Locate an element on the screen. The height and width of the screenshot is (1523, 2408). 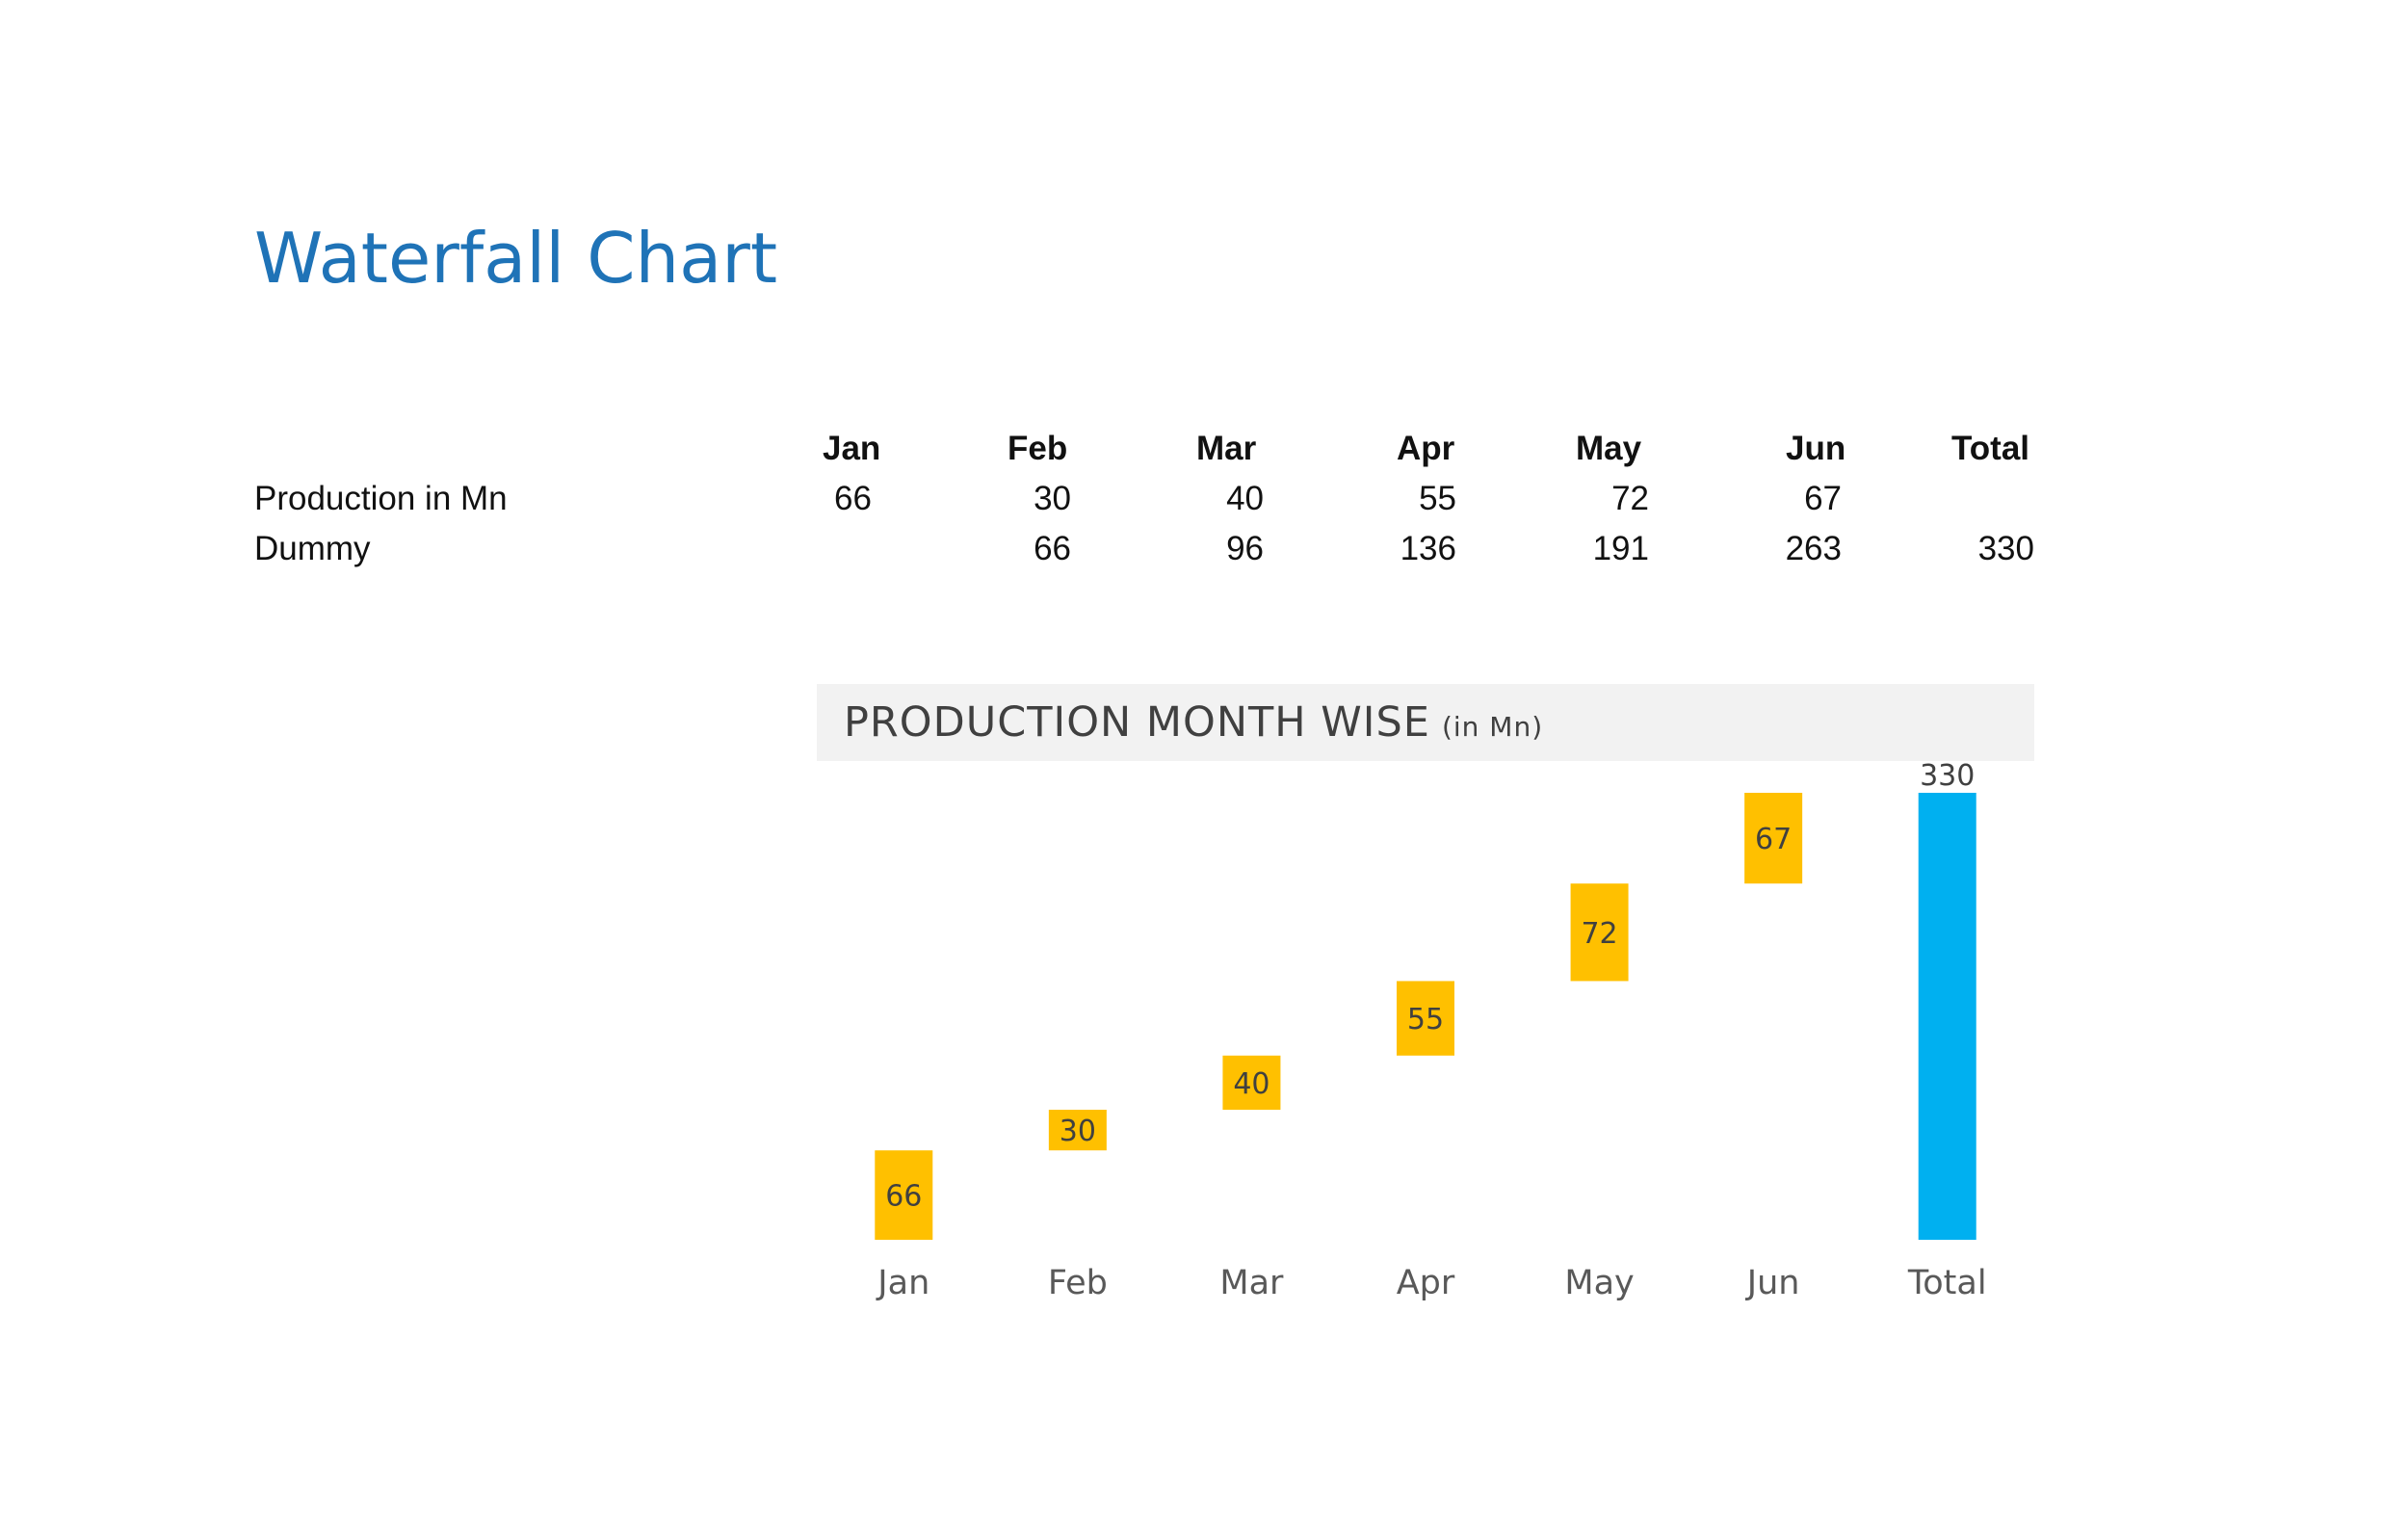
table-cell: 330 is located at coordinates (2005, 548).